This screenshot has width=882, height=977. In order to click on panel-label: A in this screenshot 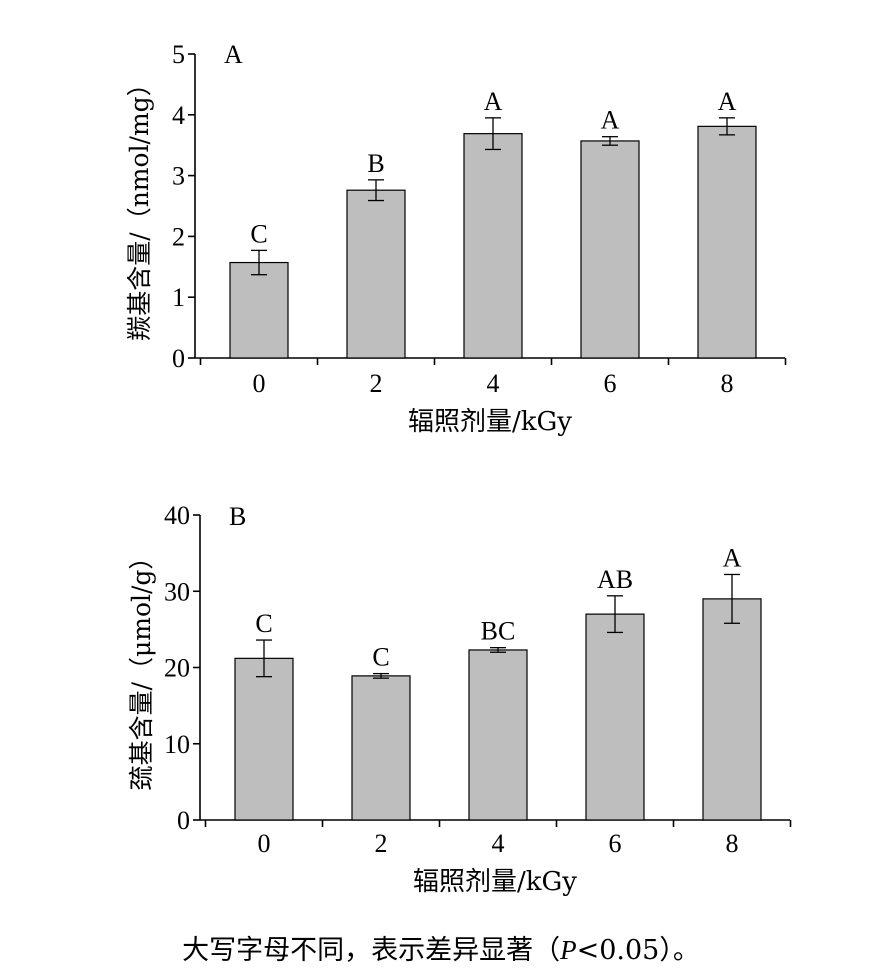, I will do `click(233, 54)`.